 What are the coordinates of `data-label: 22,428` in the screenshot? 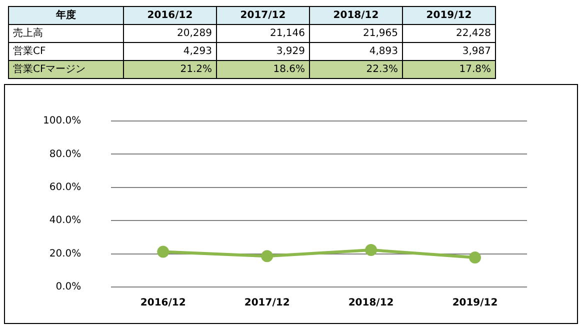 It's located at (449, 33).